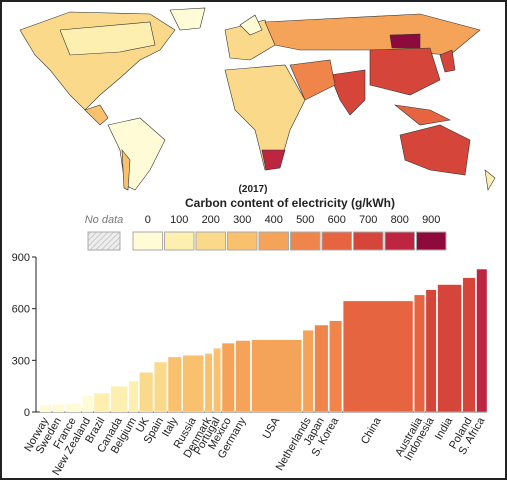 The width and height of the screenshot is (507, 480). What do you see at coordinates (21, 310) in the screenshot?
I see `y-tick-label: 600` at bounding box center [21, 310].